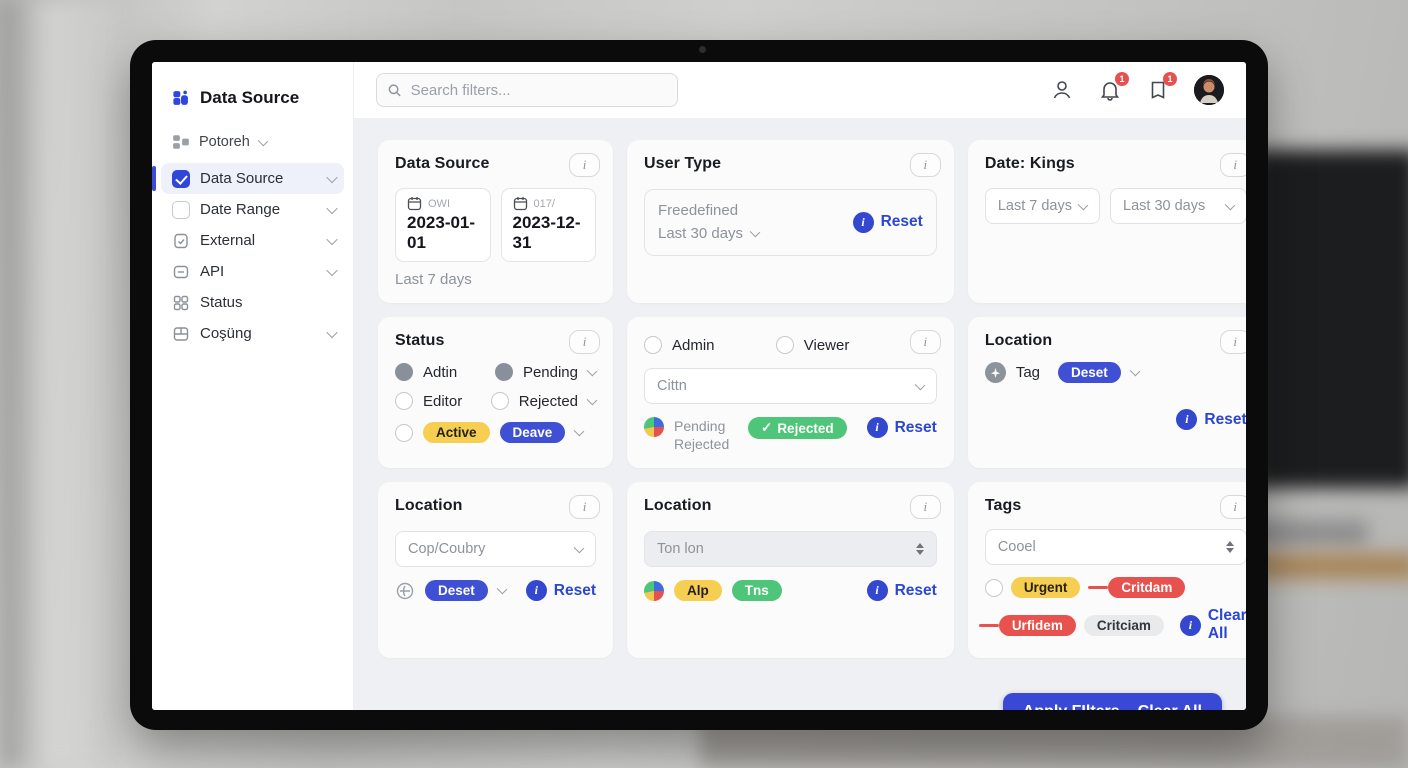 This screenshot has width=1408, height=768. I want to click on app-logo-row: Data Source, so click(252, 98).